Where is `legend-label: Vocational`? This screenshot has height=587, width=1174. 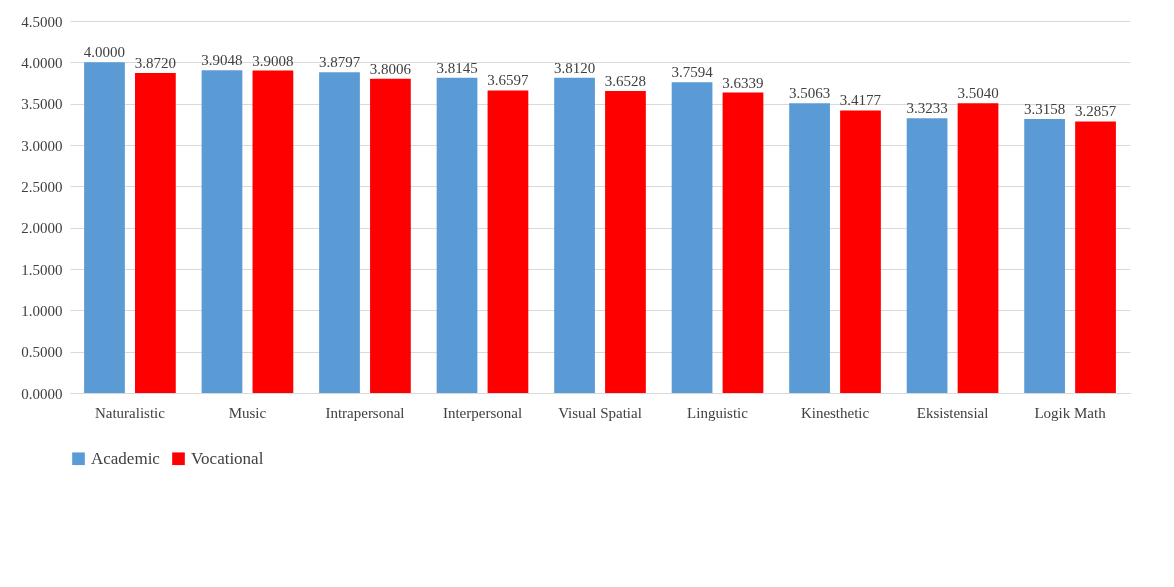
legend-label: Vocational is located at coordinates (227, 458).